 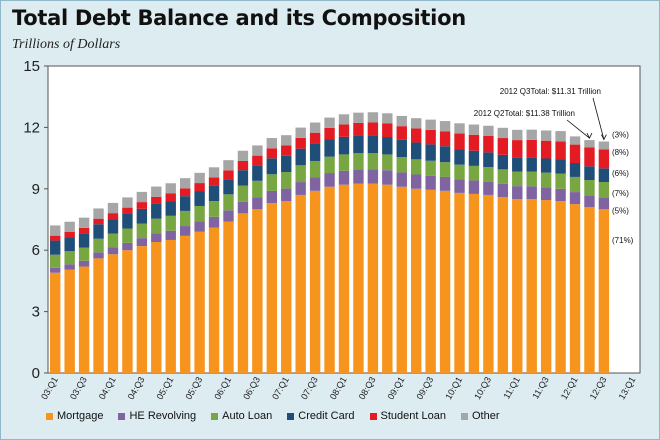 What do you see at coordinates (157, 416) in the screenshot?
I see `legend-item-he-revolving: HE Revolving` at bounding box center [157, 416].